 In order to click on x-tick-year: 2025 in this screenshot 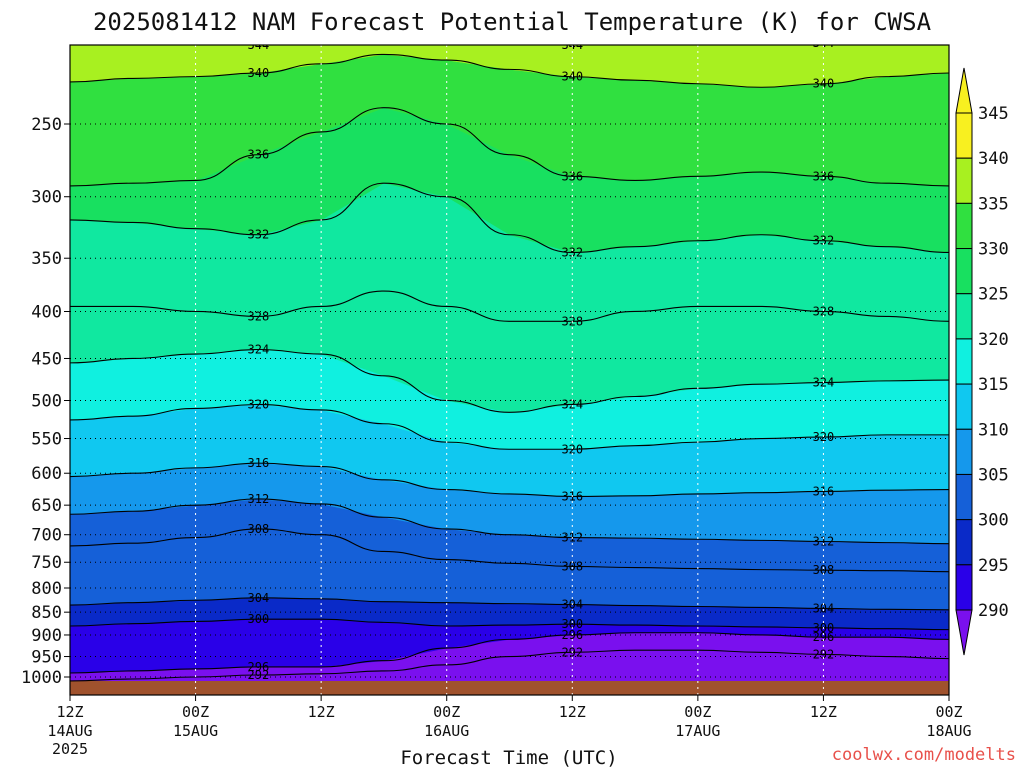, I will do `click(70, 749)`.